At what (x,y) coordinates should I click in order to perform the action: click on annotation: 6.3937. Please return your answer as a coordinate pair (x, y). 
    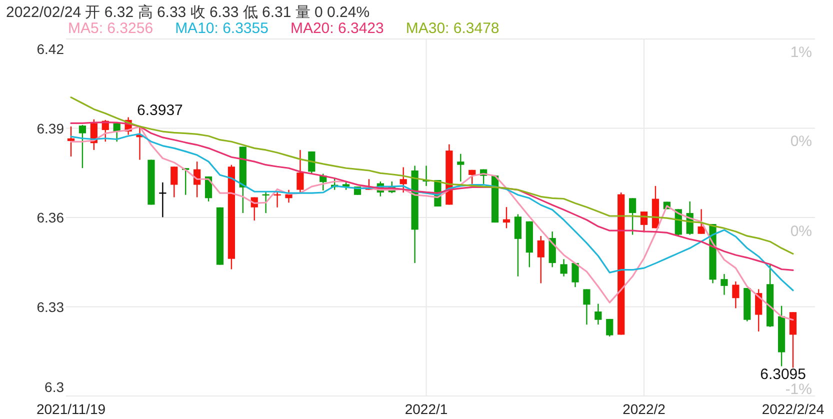
    Looking at the image, I should click on (160, 110).